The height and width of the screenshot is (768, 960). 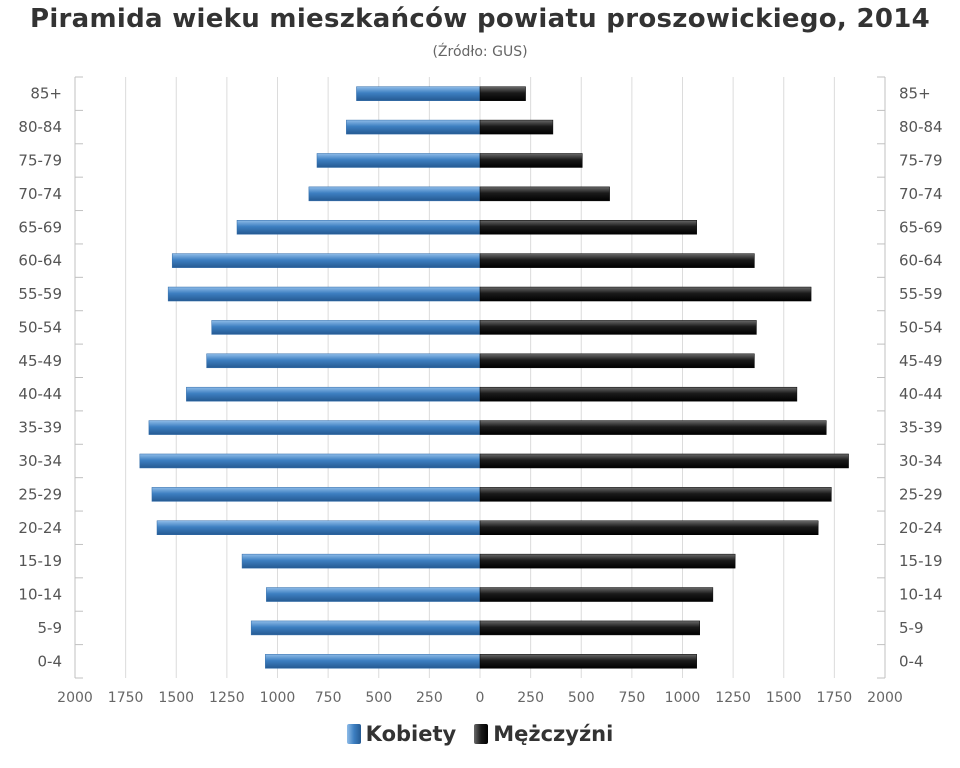 What do you see at coordinates (921, 327) in the screenshot?
I see `category-label-right: 50-54` at bounding box center [921, 327].